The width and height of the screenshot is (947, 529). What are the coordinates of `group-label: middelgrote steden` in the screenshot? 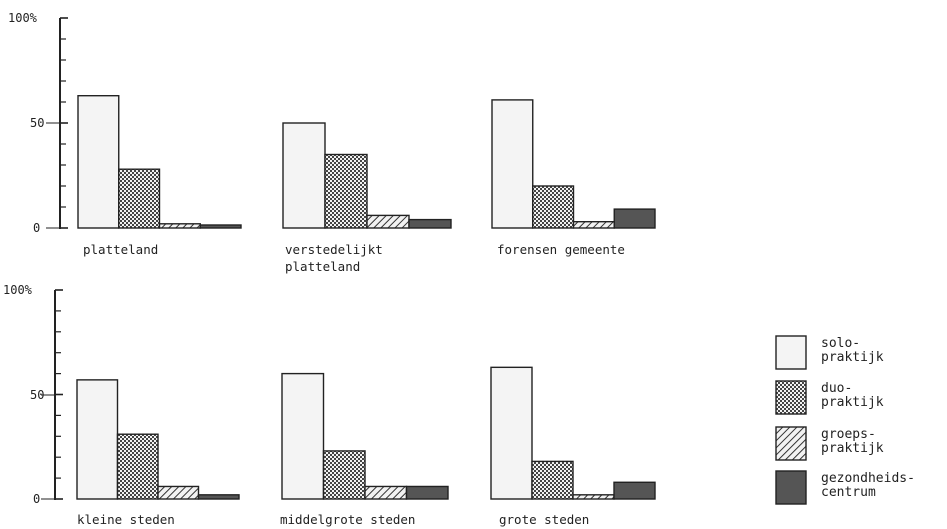 It's located at (347, 519).